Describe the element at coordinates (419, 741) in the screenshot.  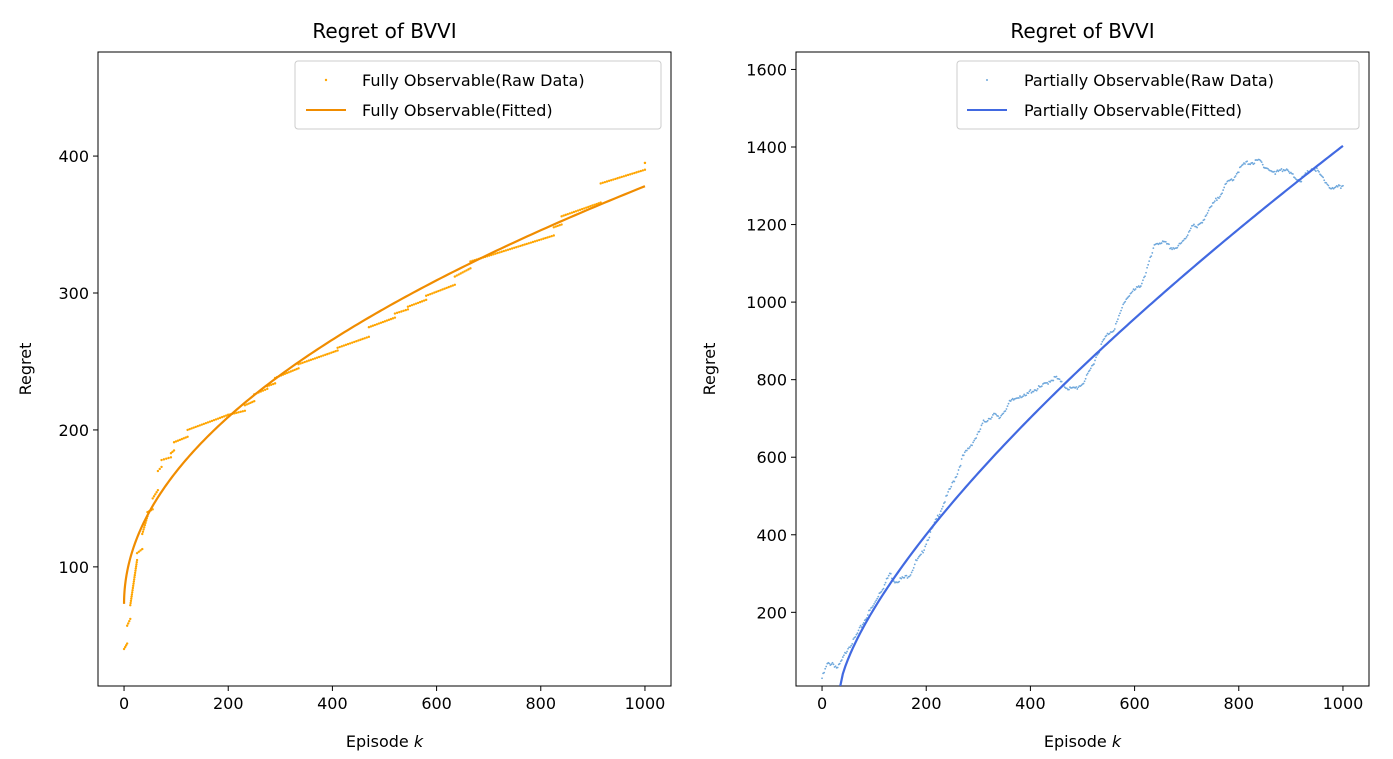
I see `left-x-axis-label-var: k` at that location.